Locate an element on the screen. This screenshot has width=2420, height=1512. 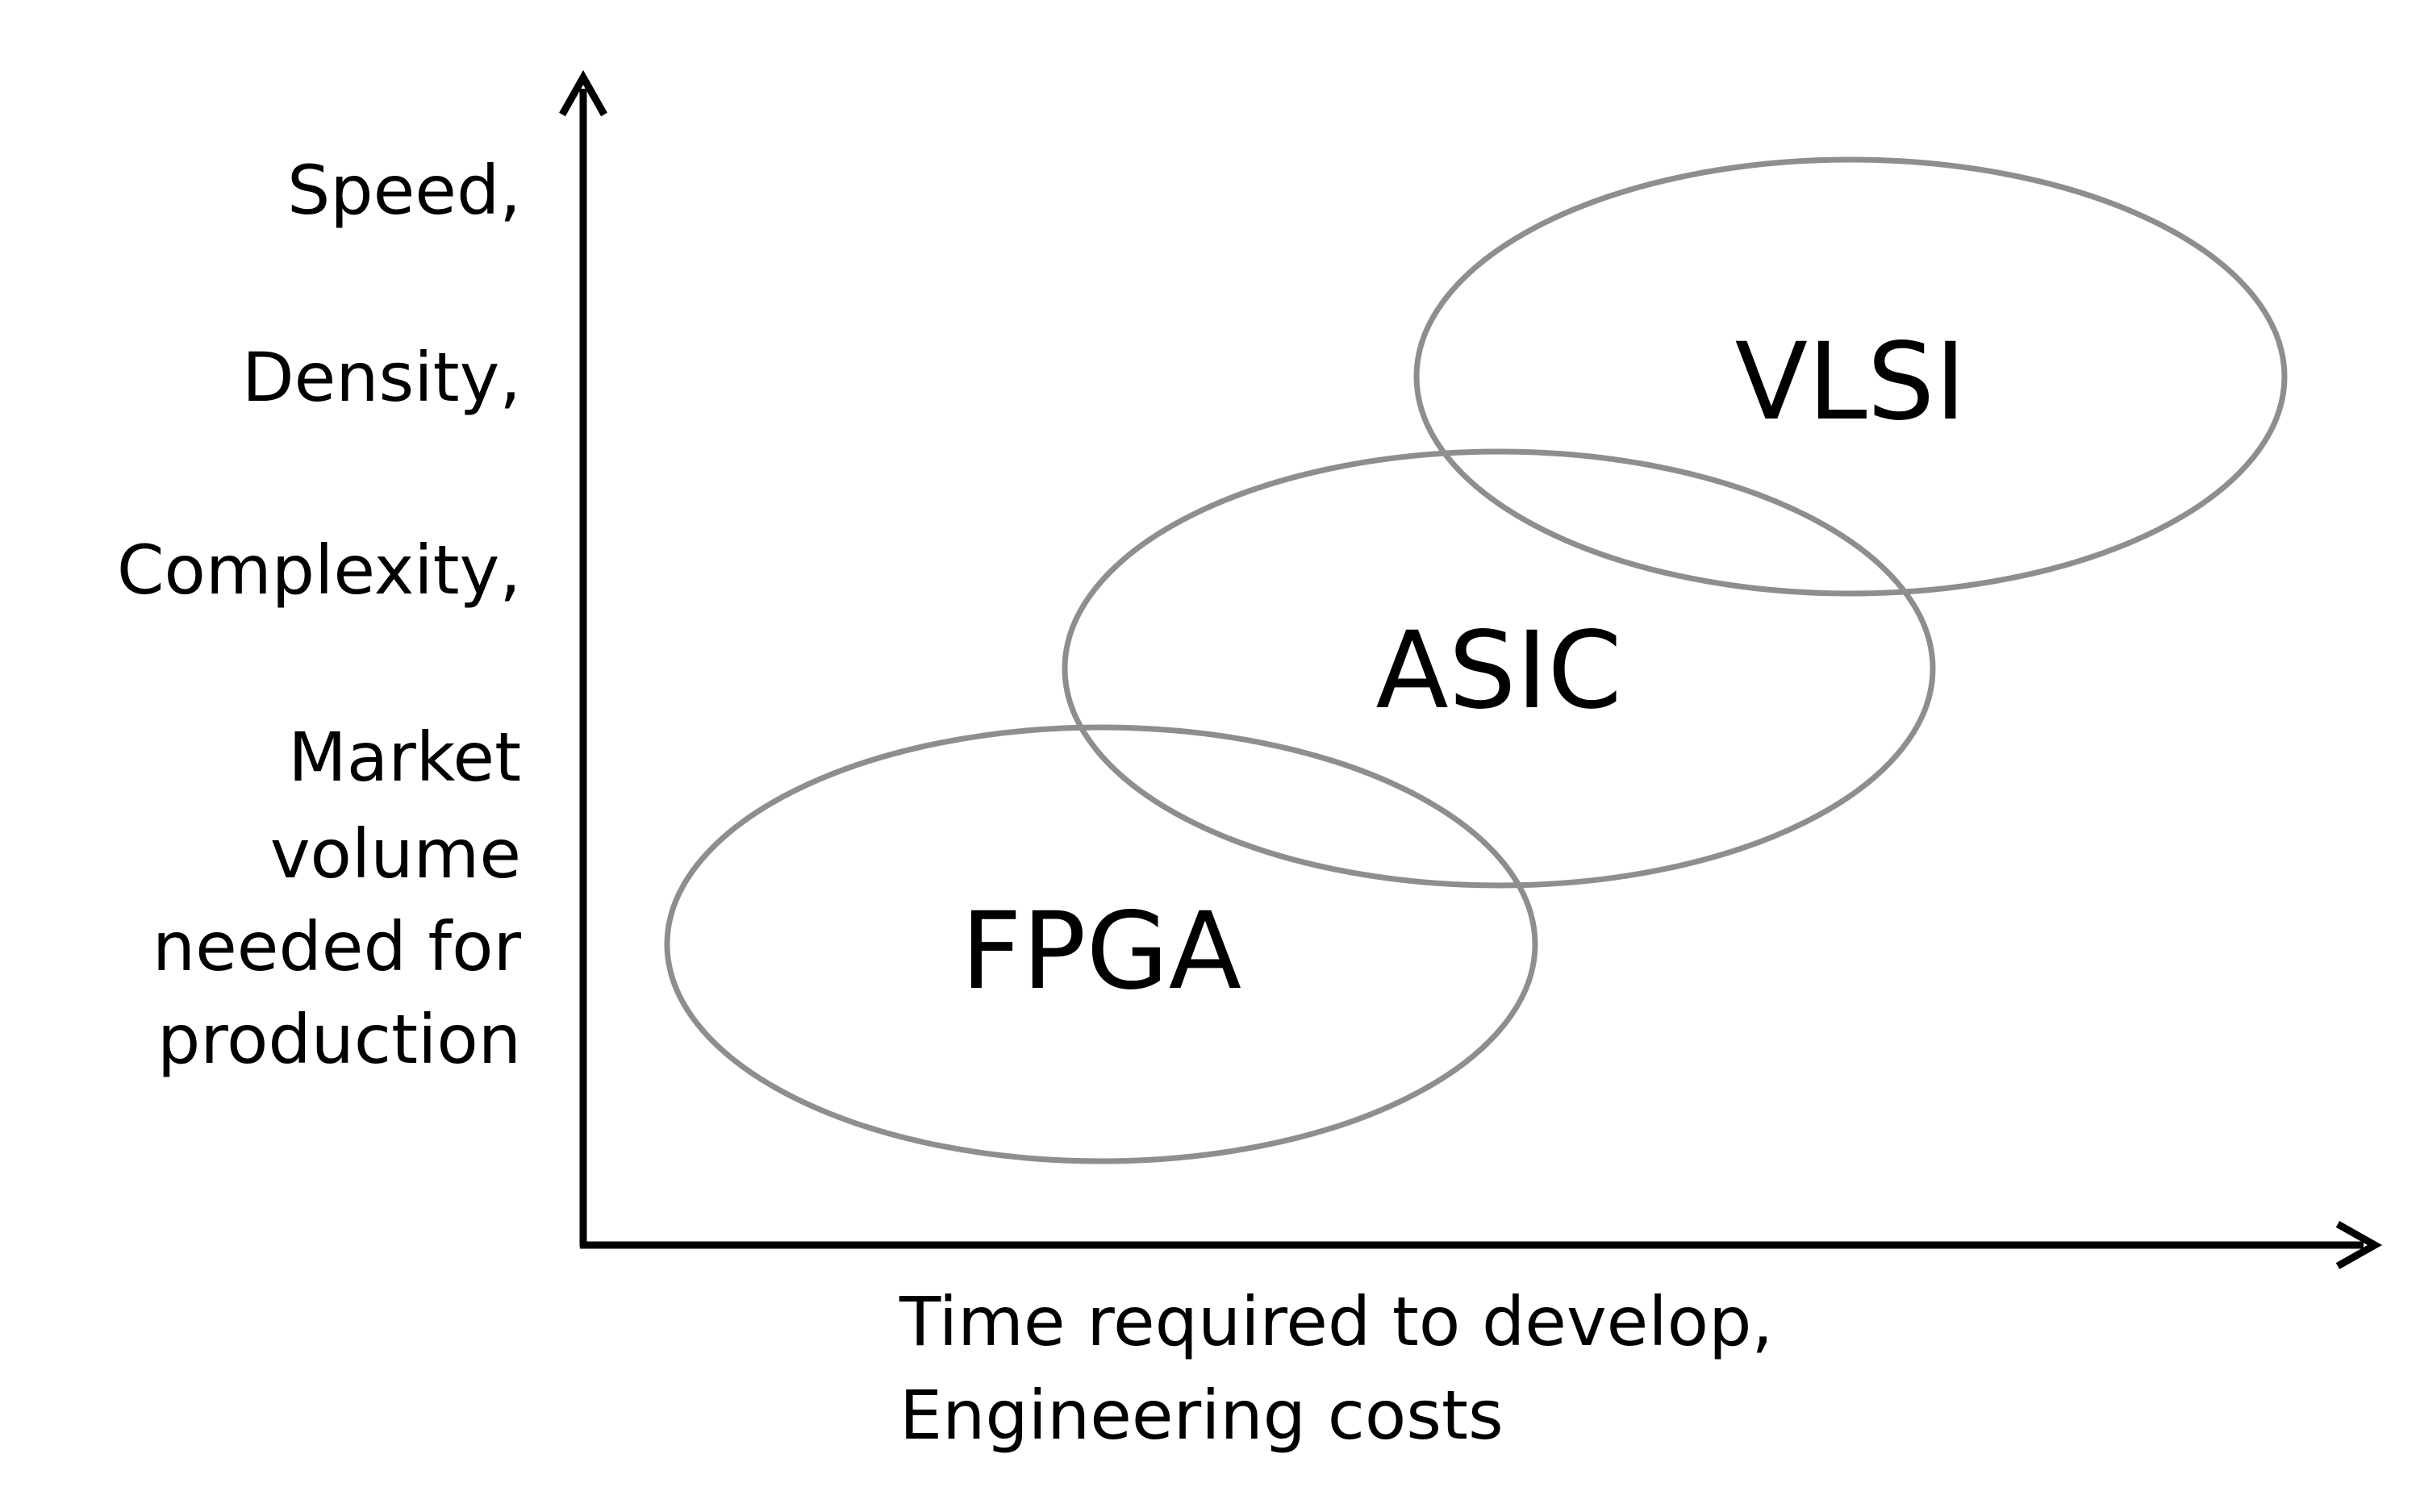
x-label-line: Engineering costs is located at coordinates (1202, 1415).